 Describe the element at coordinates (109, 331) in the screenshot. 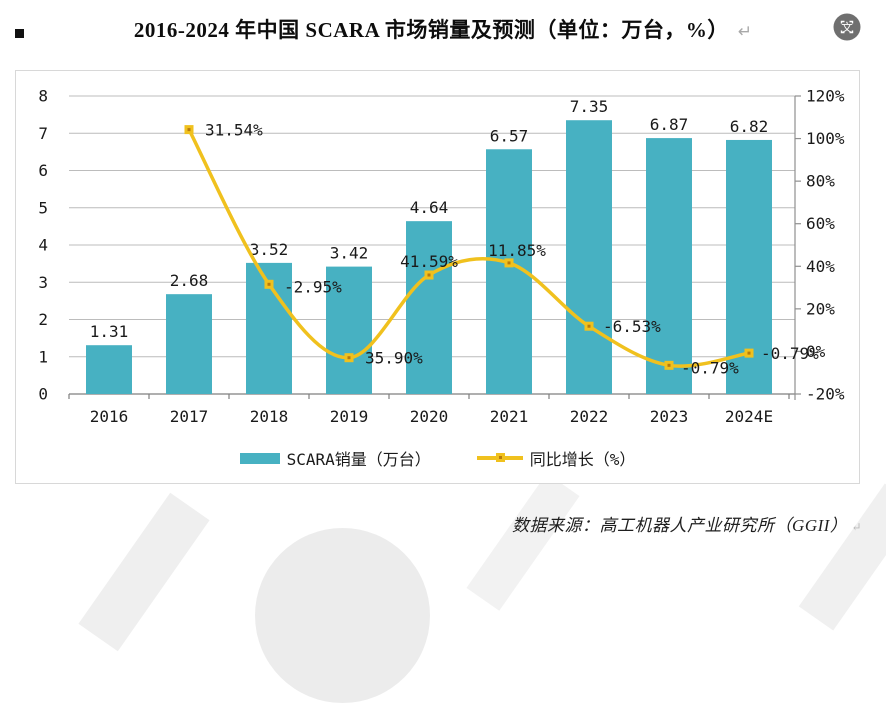

I see `bar-label: 1.31` at that location.